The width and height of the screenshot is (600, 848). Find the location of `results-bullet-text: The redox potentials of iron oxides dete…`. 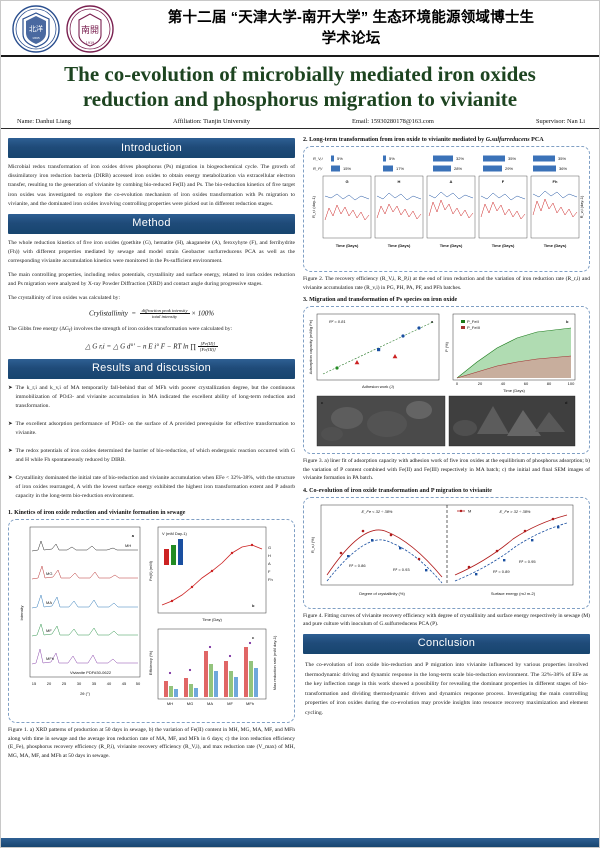

results-bullet-text: The redox potentials of iron oxides dete… is located at coordinates (155, 455).